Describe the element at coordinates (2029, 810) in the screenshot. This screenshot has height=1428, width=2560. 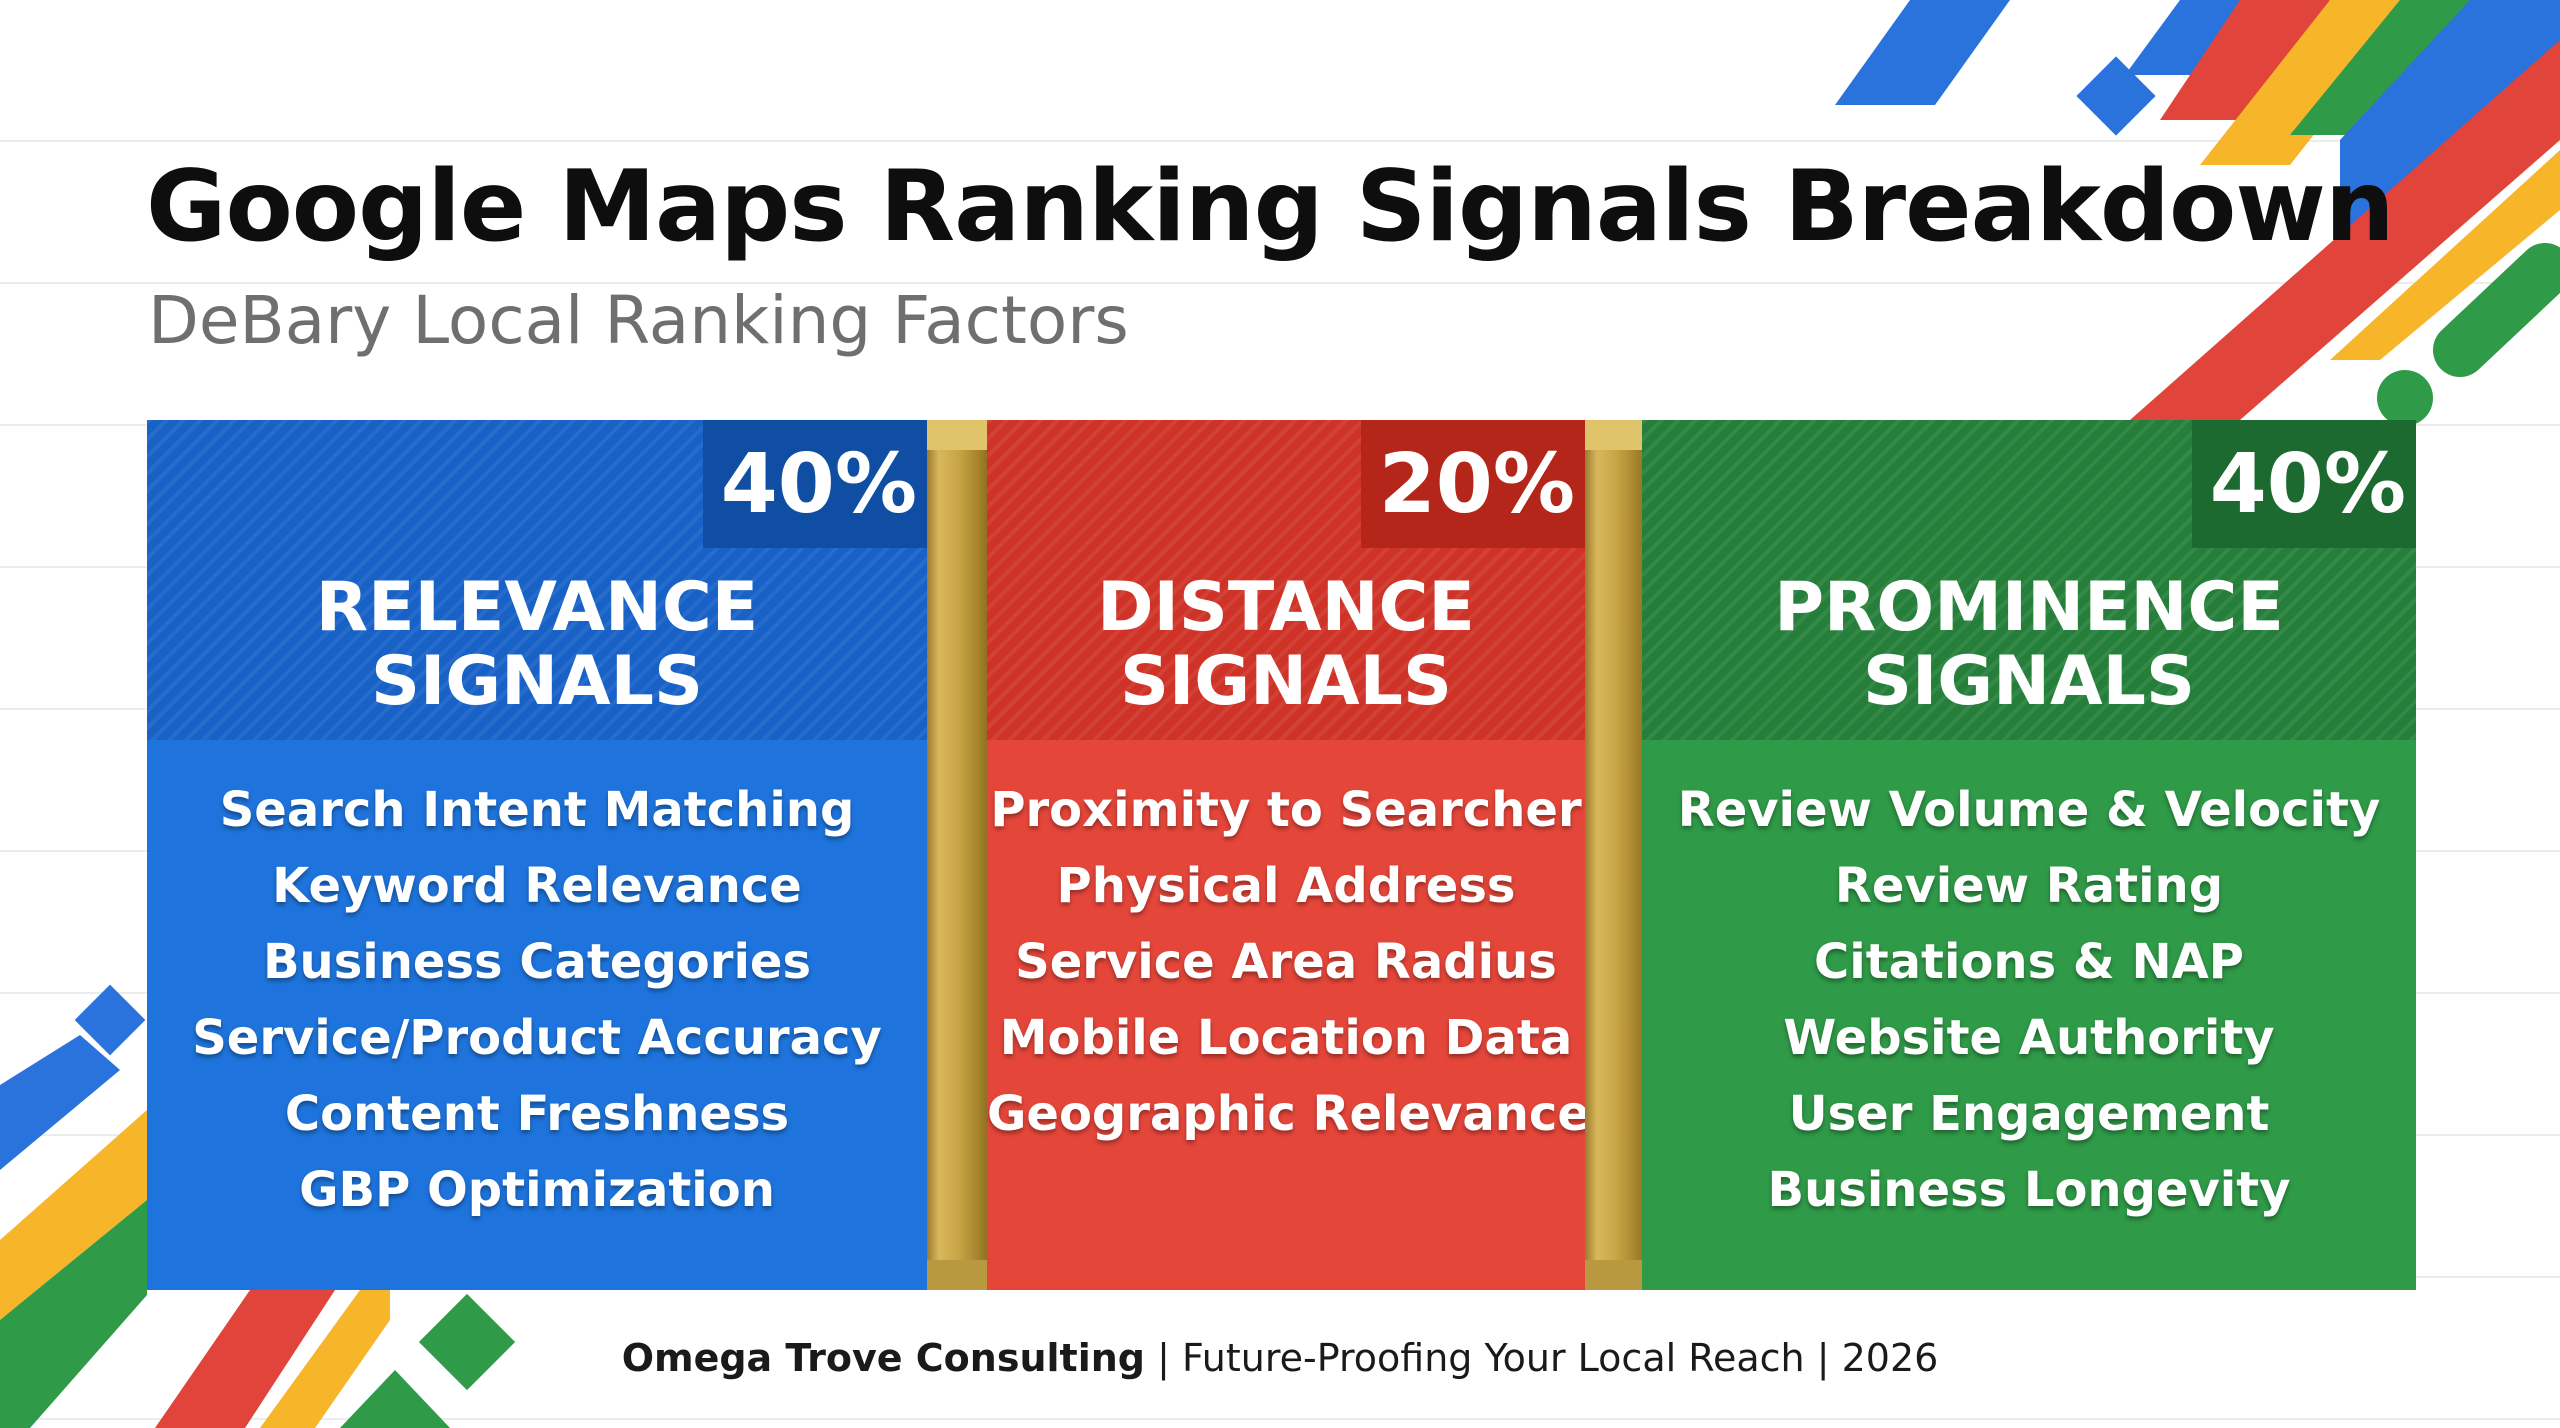
I see `list-item: Review Volume & Velocity` at that location.